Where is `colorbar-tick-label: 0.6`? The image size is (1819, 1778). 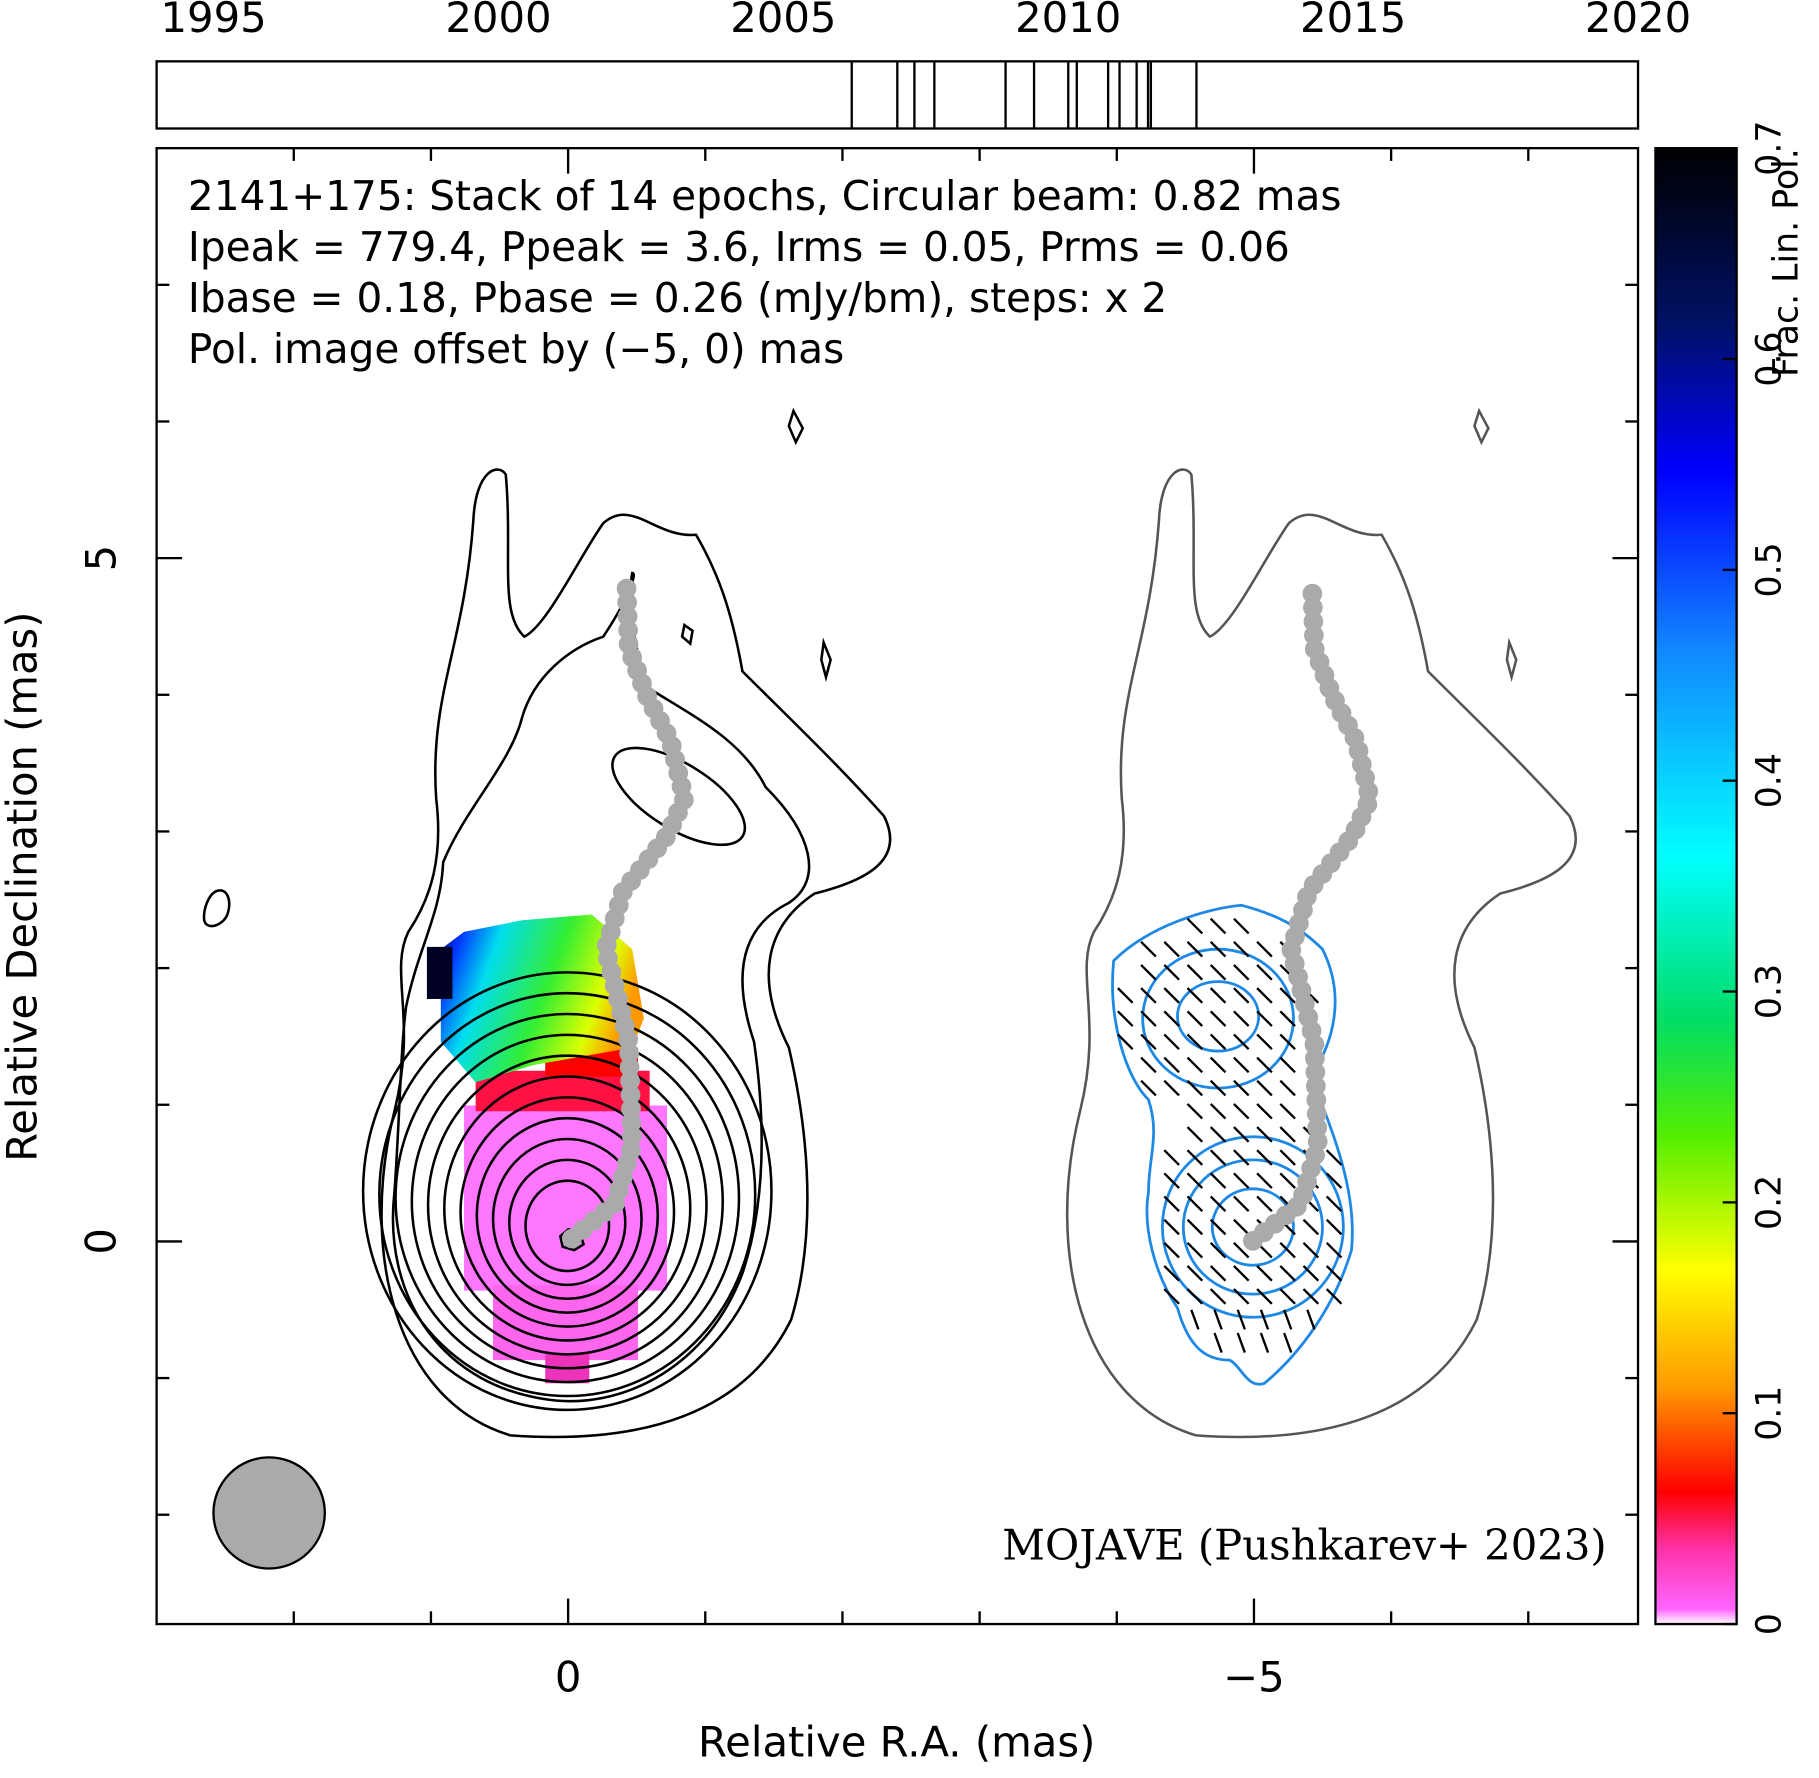
colorbar-tick-label: 0.6 is located at coordinates (1769, 358).